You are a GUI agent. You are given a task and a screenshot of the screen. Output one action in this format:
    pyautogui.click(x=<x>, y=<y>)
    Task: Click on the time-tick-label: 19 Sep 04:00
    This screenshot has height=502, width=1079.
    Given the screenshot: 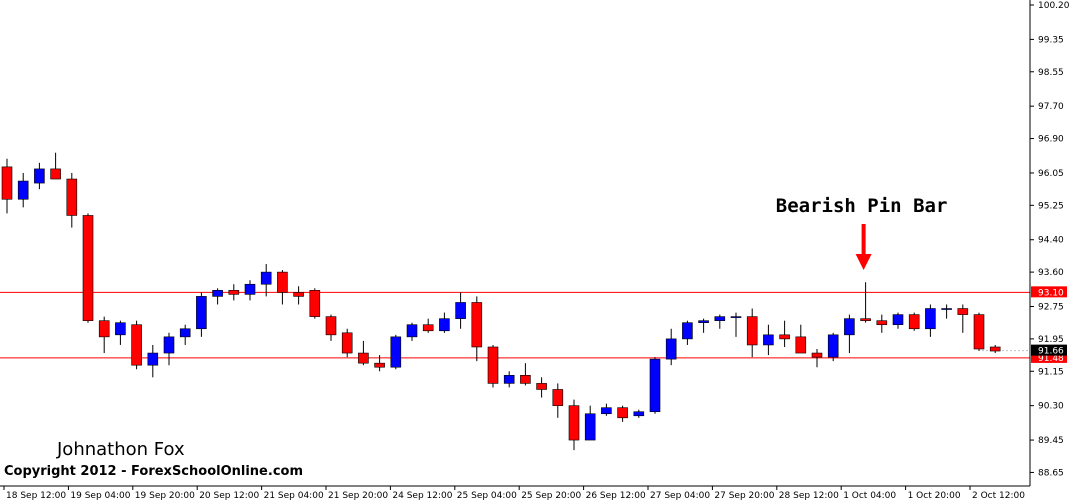 What is the action you would take?
    pyautogui.click(x=100, y=496)
    